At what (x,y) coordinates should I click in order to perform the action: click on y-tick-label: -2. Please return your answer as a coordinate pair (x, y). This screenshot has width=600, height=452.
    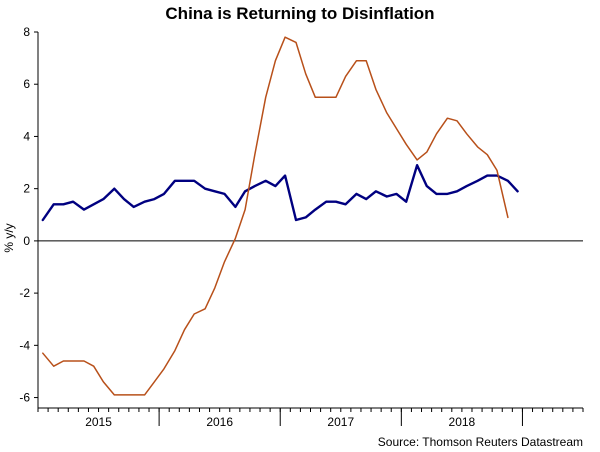
    Looking at the image, I should click on (24, 293).